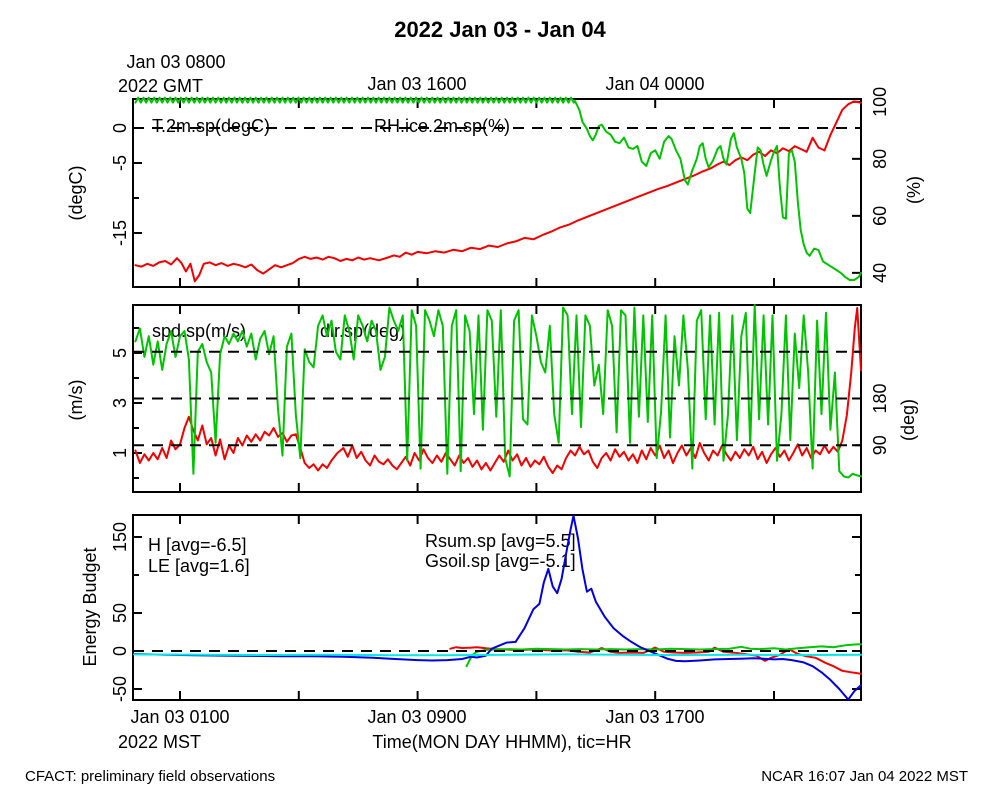 This screenshot has width=1000, height=800. Describe the element at coordinates (654, 84) in the screenshot. I see `top-axis-label-0000: Jan 04 0000` at that location.